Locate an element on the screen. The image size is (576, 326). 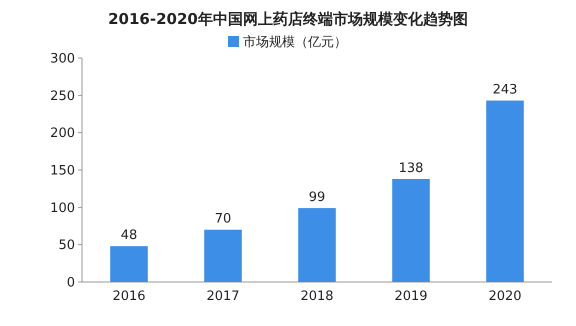
x-tick-label: 2018 is located at coordinates (317, 296).